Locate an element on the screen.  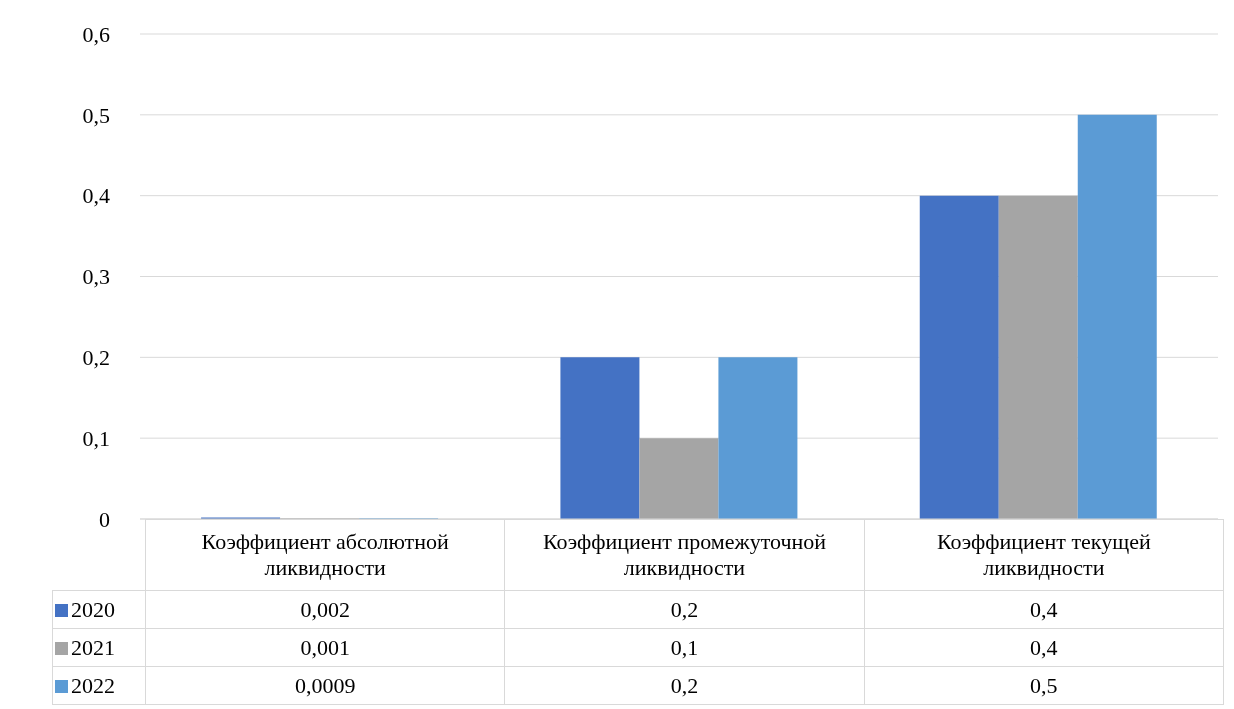
legend-label: 2020 is located at coordinates (99, 609).